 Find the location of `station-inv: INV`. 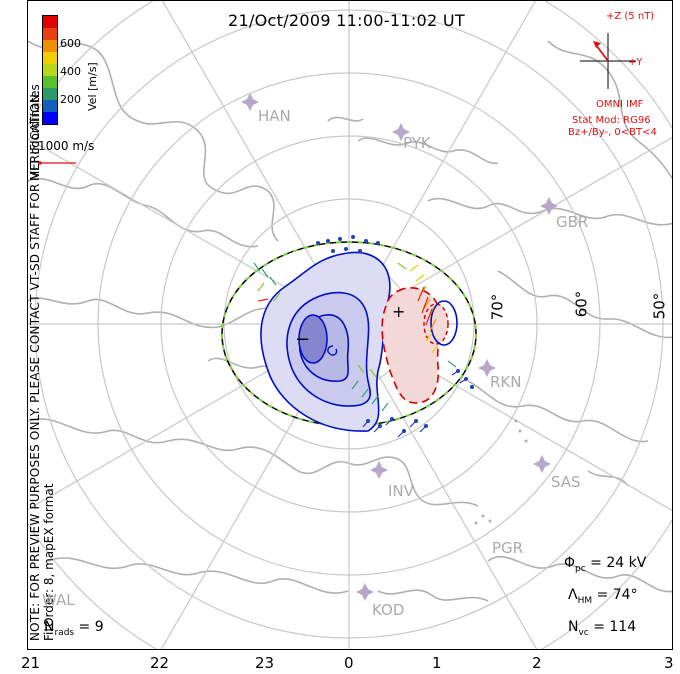

station-inv: INV is located at coordinates (401, 491).